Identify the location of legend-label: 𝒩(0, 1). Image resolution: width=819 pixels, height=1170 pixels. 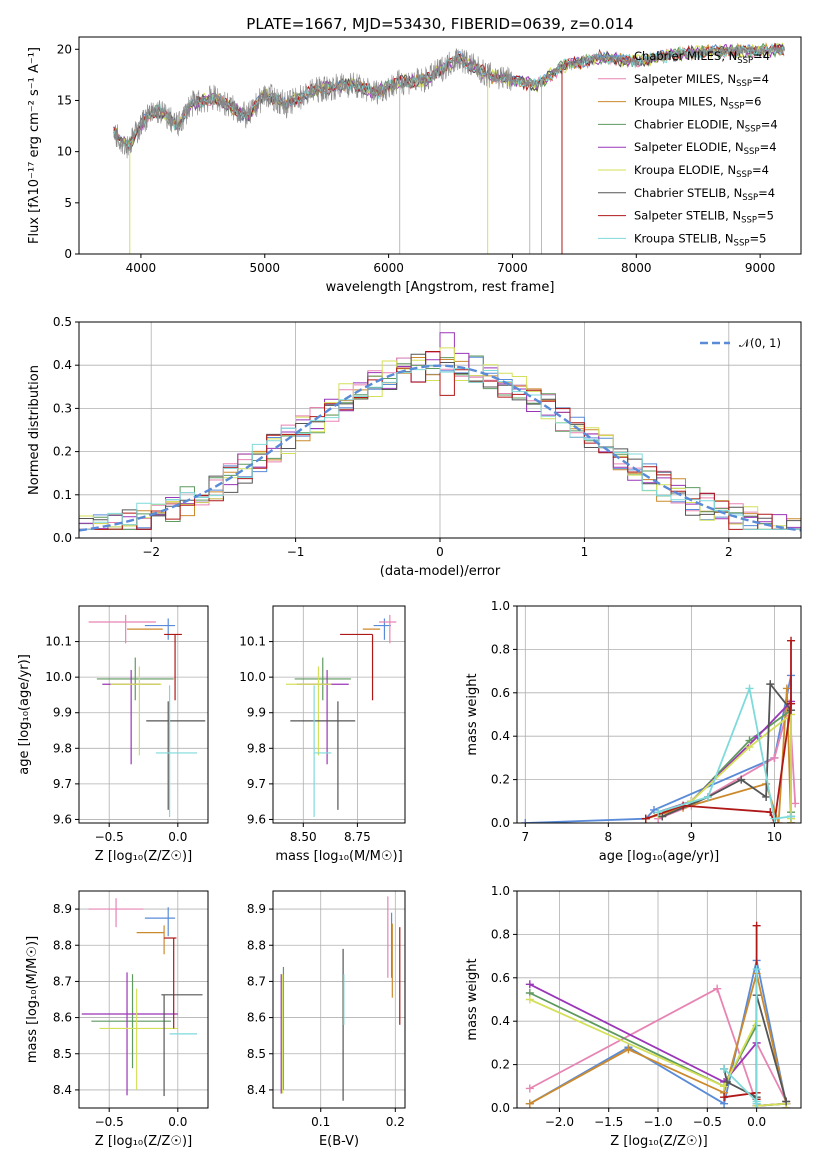
(760, 343).